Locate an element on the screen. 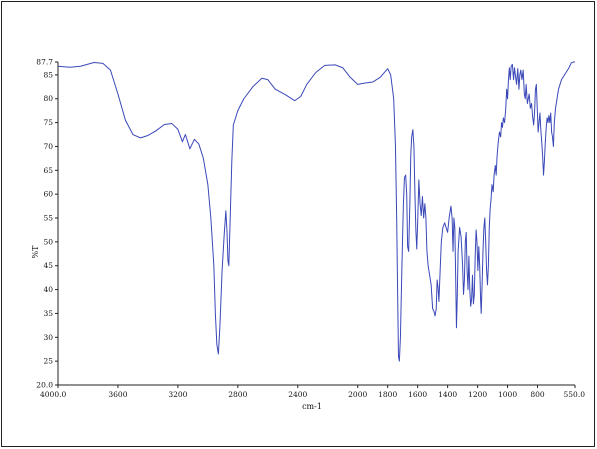  y-tick-label: 85 is located at coordinates (48, 74).